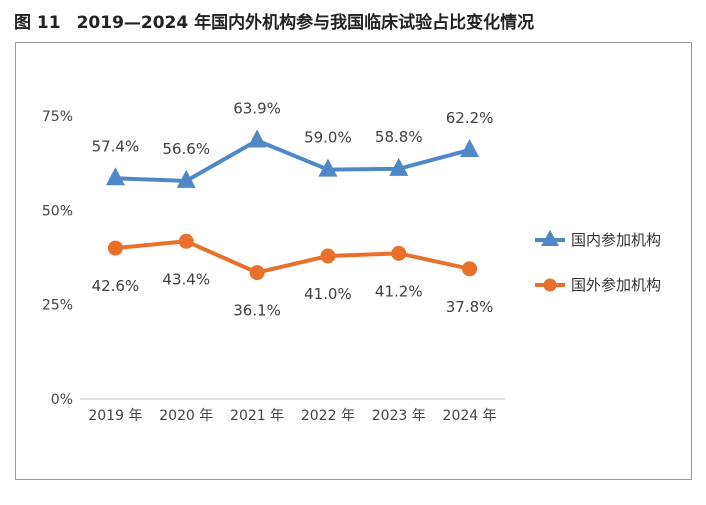 Image resolution: width=706 pixels, height=505 pixels. Describe the element at coordinates (186, 279) in the screenshot. I see `data-label: 43.4%` at that location.